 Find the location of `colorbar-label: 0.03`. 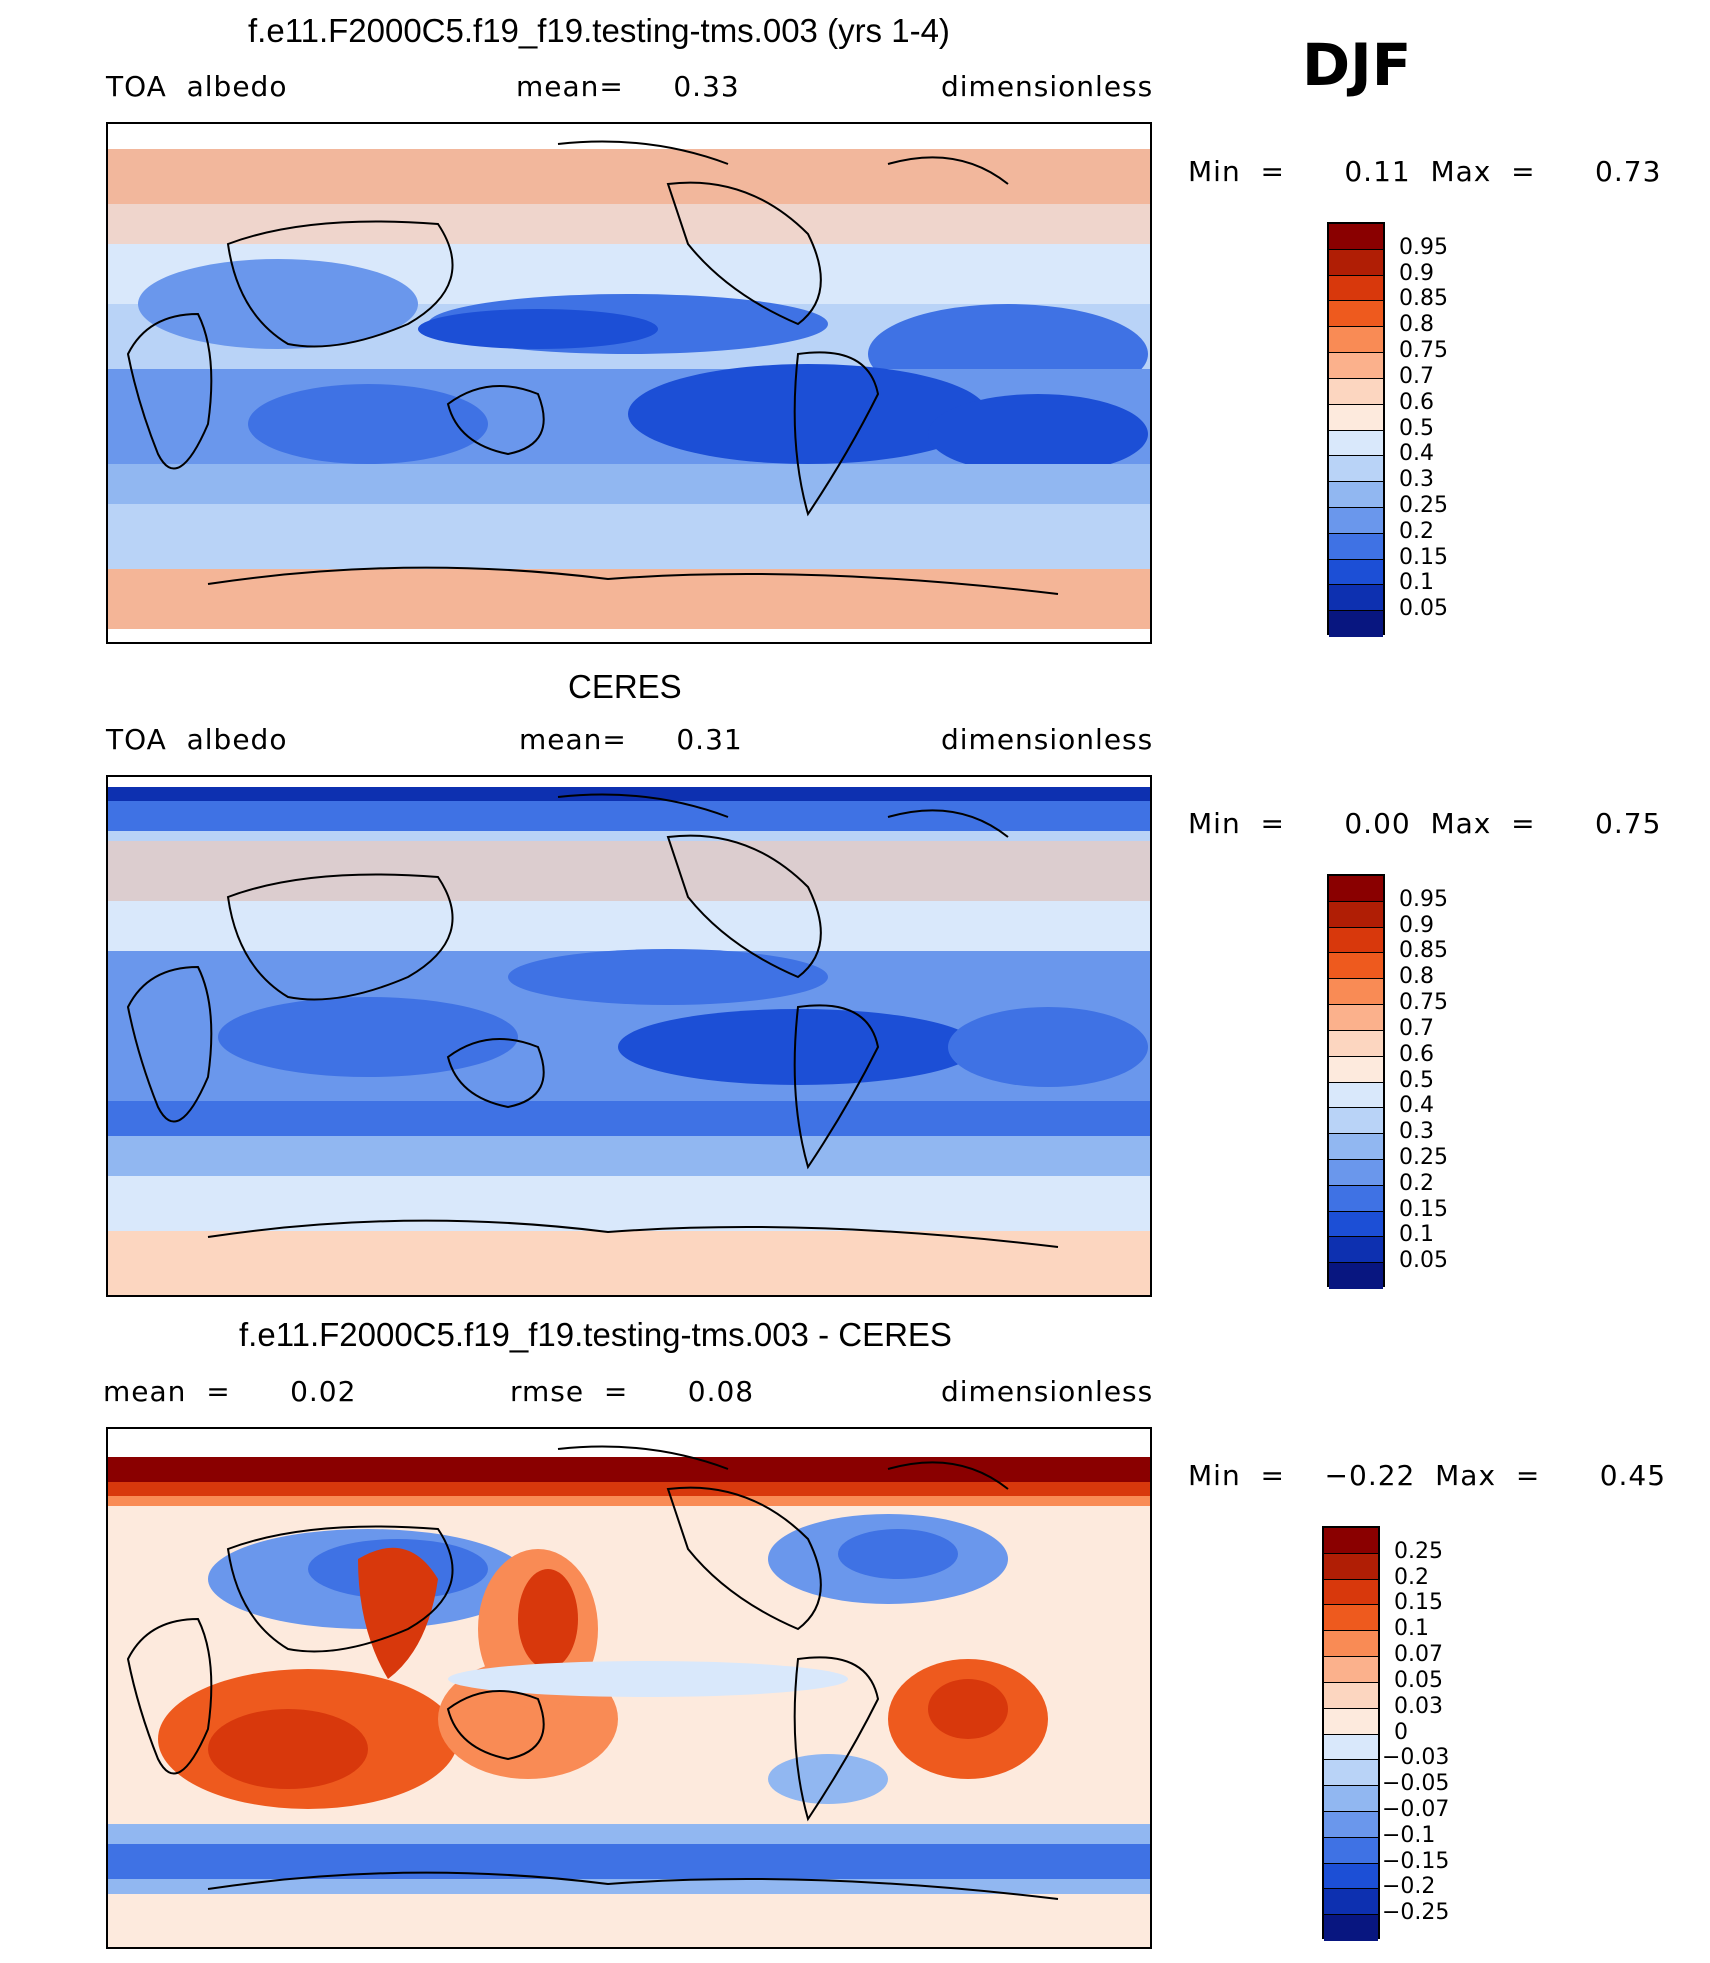

colorbar-label: 0.03 is located at coordinates (1418, 1706).